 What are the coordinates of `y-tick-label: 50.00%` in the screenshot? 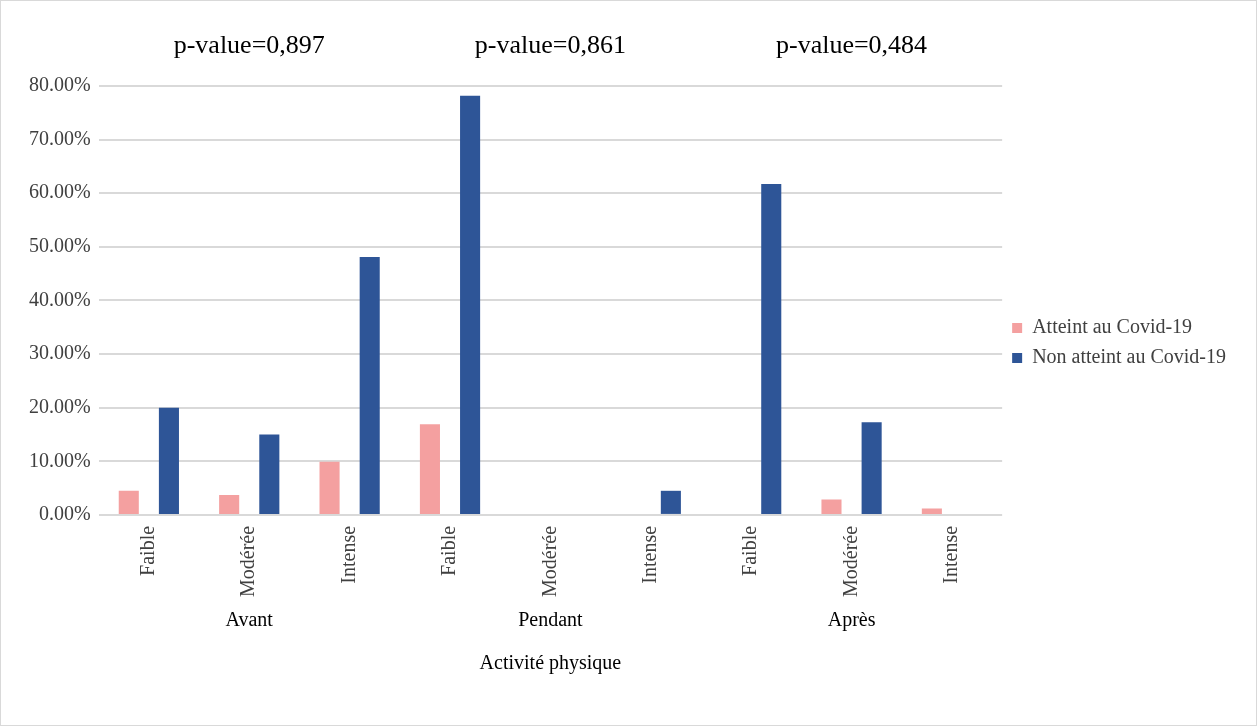 It's located at (59, 245).